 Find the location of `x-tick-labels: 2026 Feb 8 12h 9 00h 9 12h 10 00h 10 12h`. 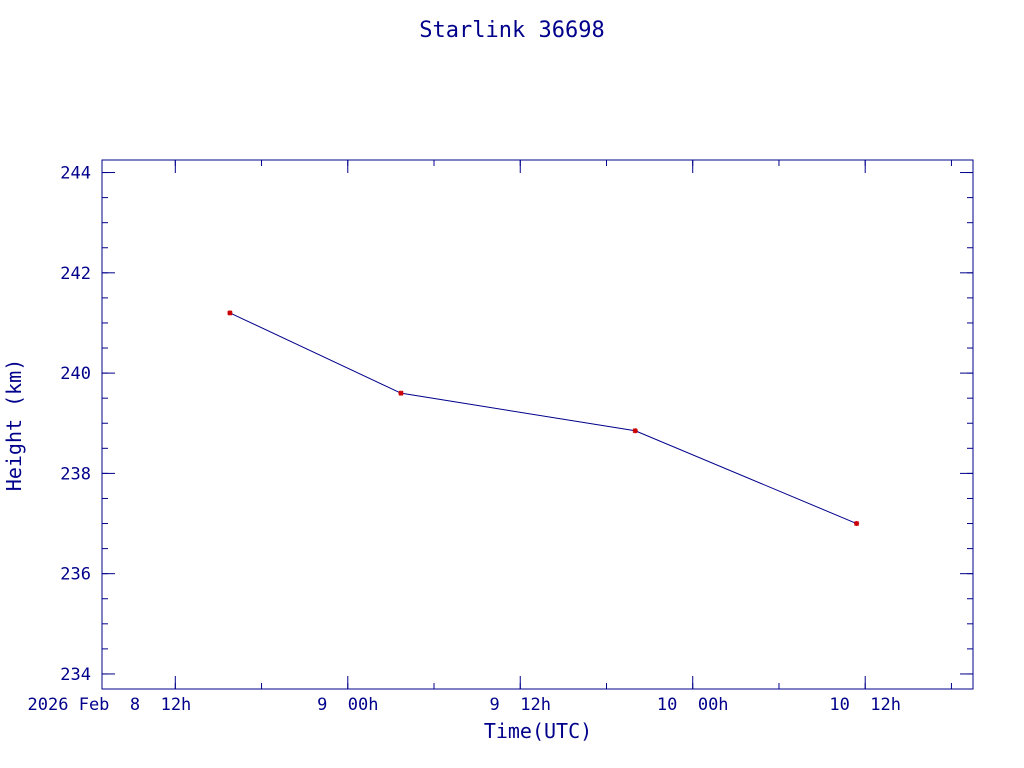

x-tick-labels: 2026 Feb 8 12h 9 00h 9 12h 10 00h 10 12h is located at coordinates (464, 705).